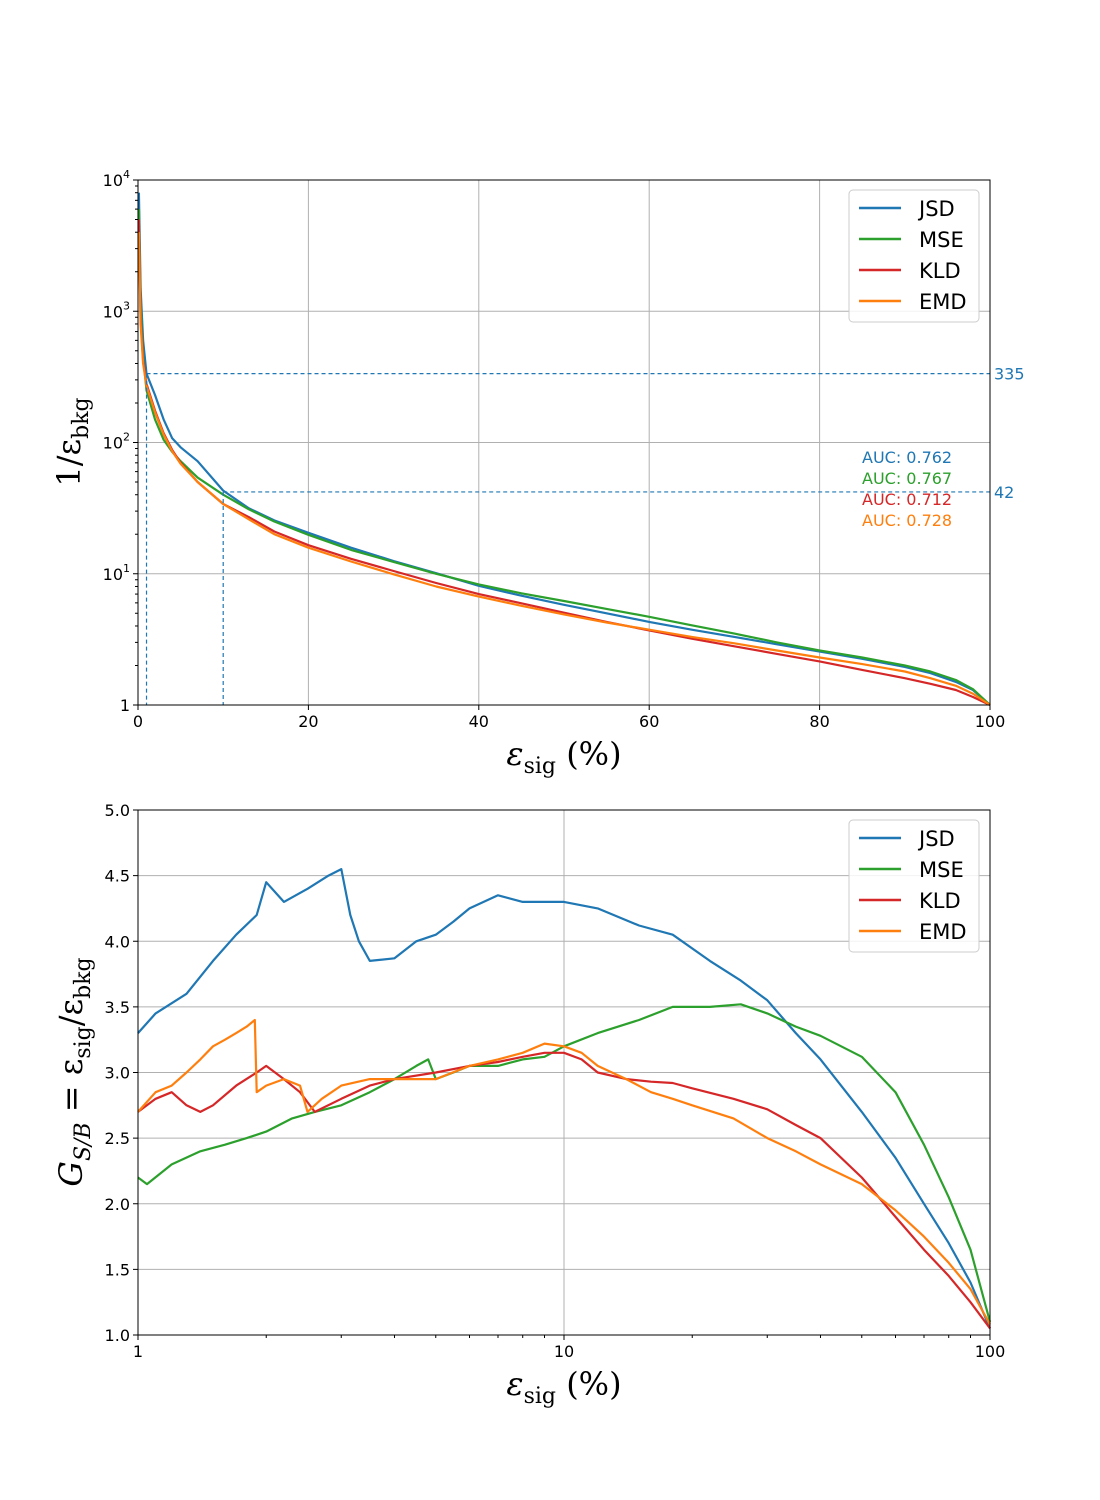  Describe the element at coordinates (479, 721) in the screenshot. I see `x-tick-label: 40` at that location.